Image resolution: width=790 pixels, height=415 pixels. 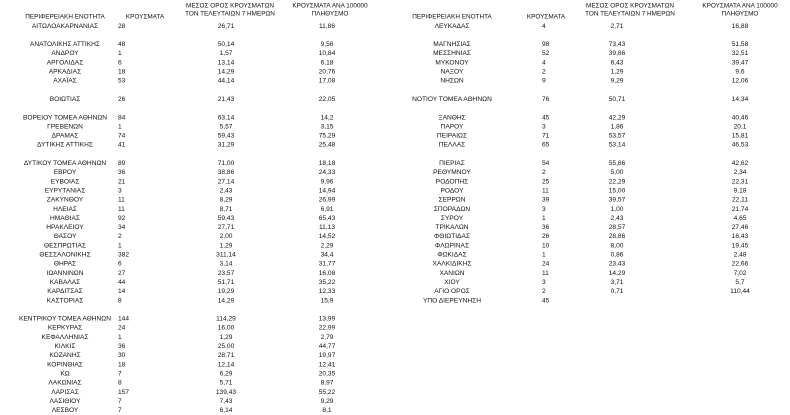 What do you see at coordinates (226, 181) in the screenshot?
I see `cell-value: 27,14` at bounding box center [226, 181].